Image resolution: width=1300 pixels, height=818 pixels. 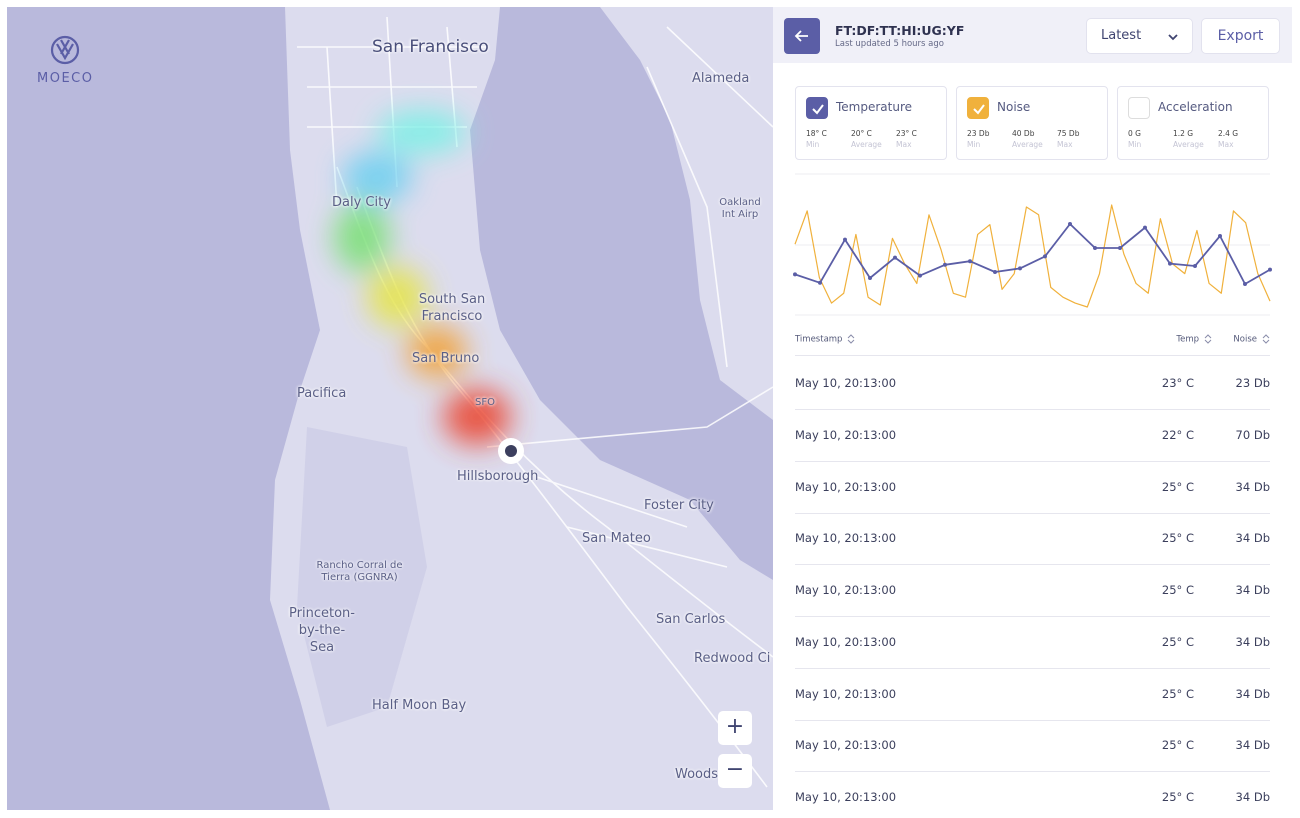 I want to click on range-dropdown: Latest, so click(x=1139, y=36).